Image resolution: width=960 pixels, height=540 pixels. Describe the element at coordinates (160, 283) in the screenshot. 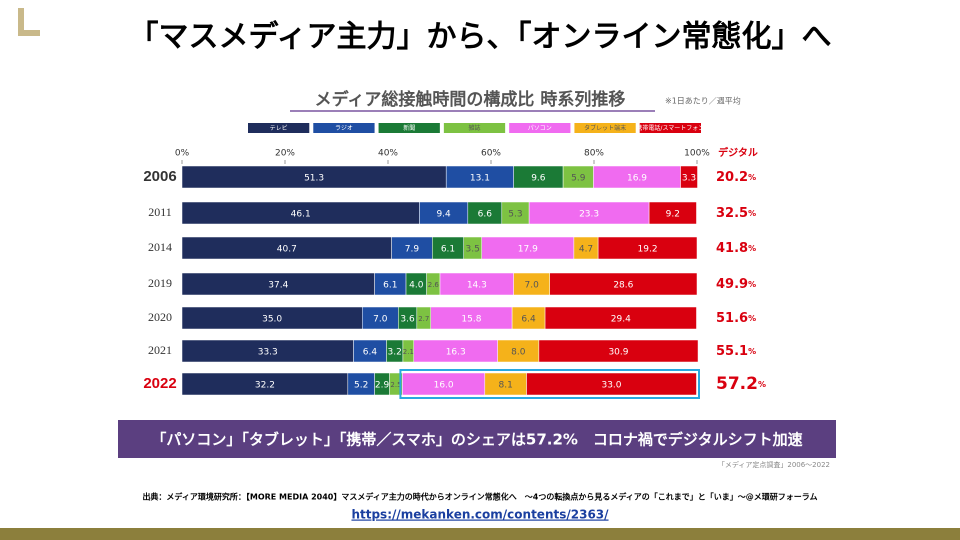

I see `year-label: 2019` at that location.